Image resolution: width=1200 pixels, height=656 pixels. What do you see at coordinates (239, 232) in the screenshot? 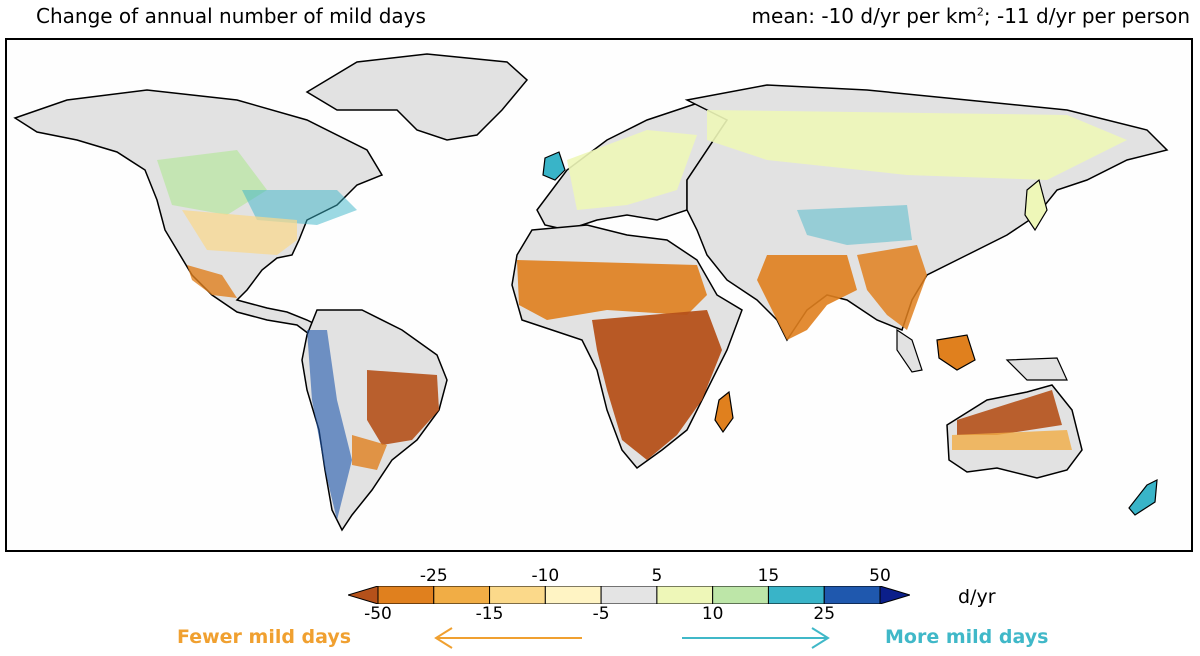
I see `na-tint-south` at bounding box center [239, 232].